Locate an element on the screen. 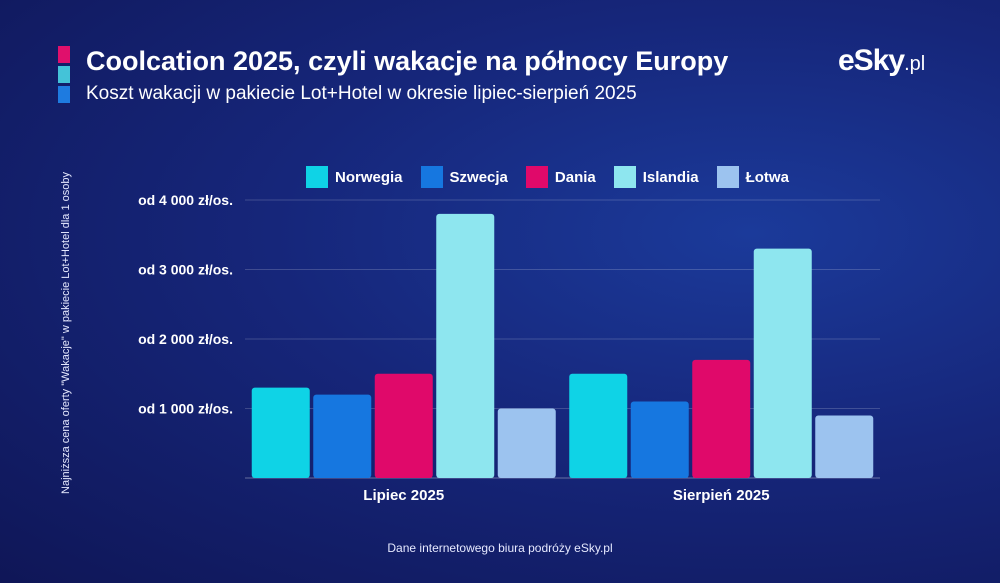 This screenshot has height=583, width=1000. legend-item-0: Norwegia is located at coordinates (354, 177).